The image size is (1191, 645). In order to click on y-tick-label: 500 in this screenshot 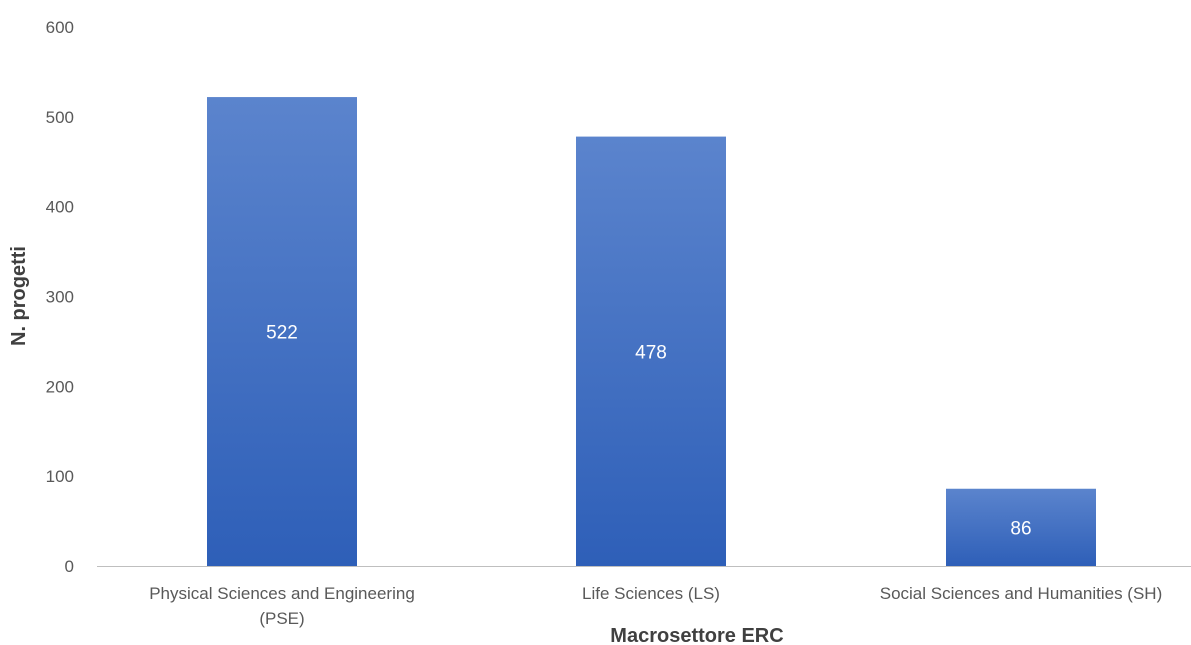, I will do `click(60, 117)`.